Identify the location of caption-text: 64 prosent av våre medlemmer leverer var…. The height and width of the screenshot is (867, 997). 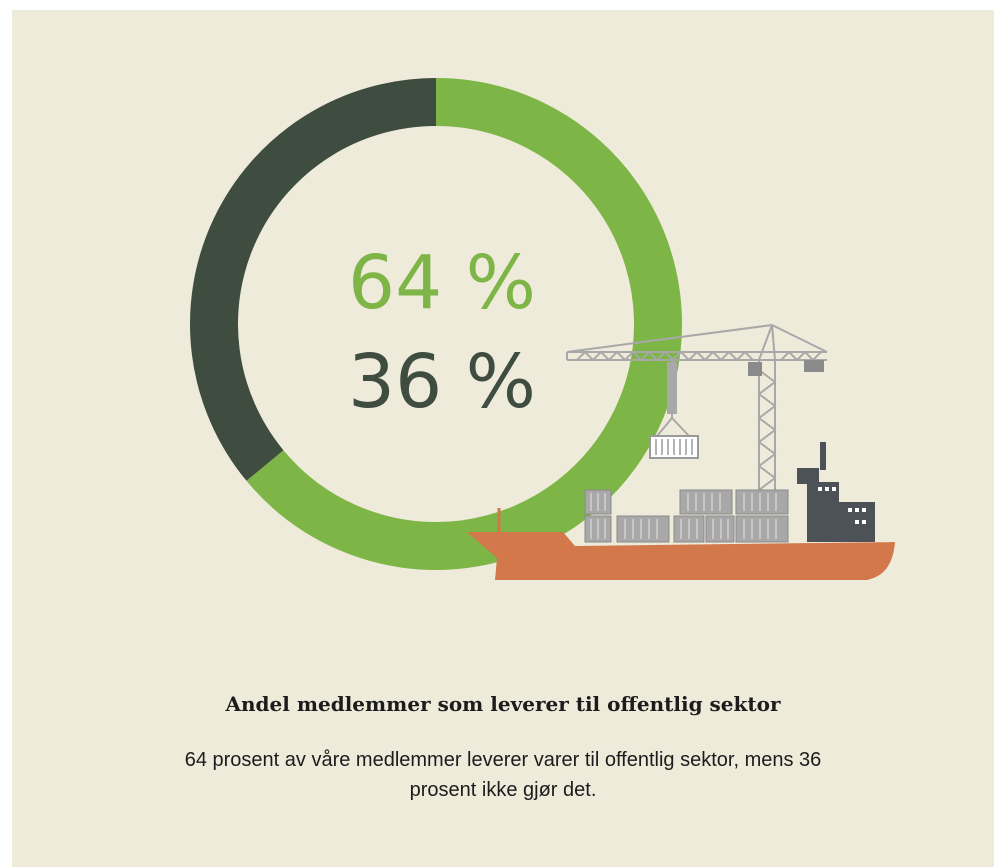
(503, 775).